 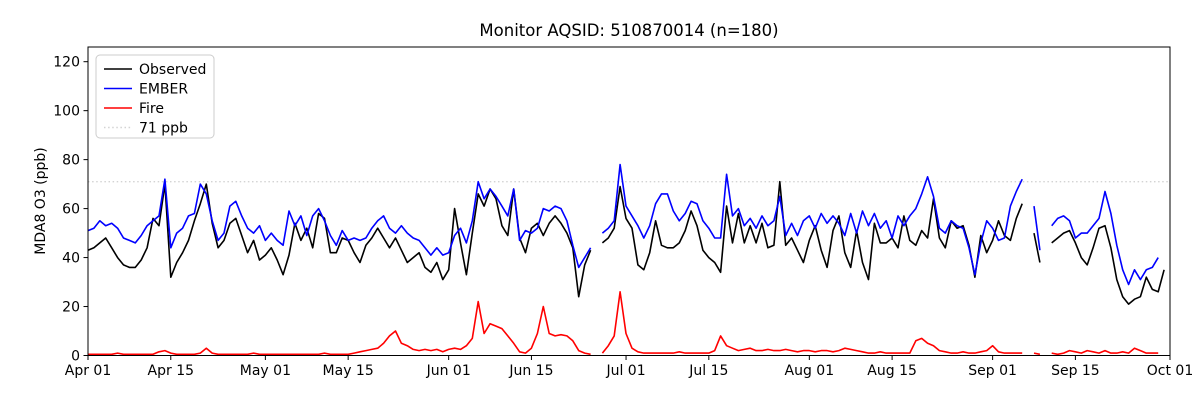 What do you see at coordinates (71, 161) in the screenshot?
I see `y-tick-label: 80` at bounding box center [71, 161].